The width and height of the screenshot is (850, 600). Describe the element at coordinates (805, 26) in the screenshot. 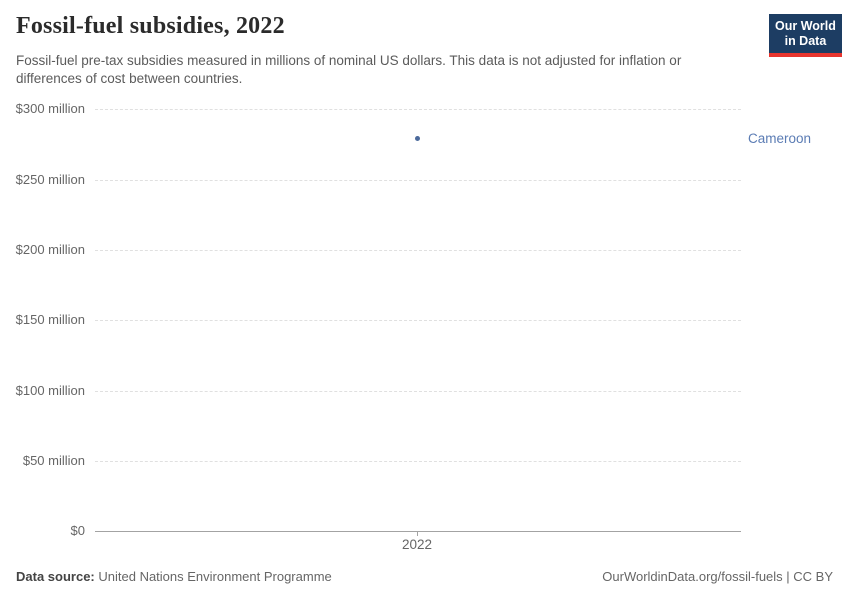

I see `owid-logo-line1: Our World` at that location.